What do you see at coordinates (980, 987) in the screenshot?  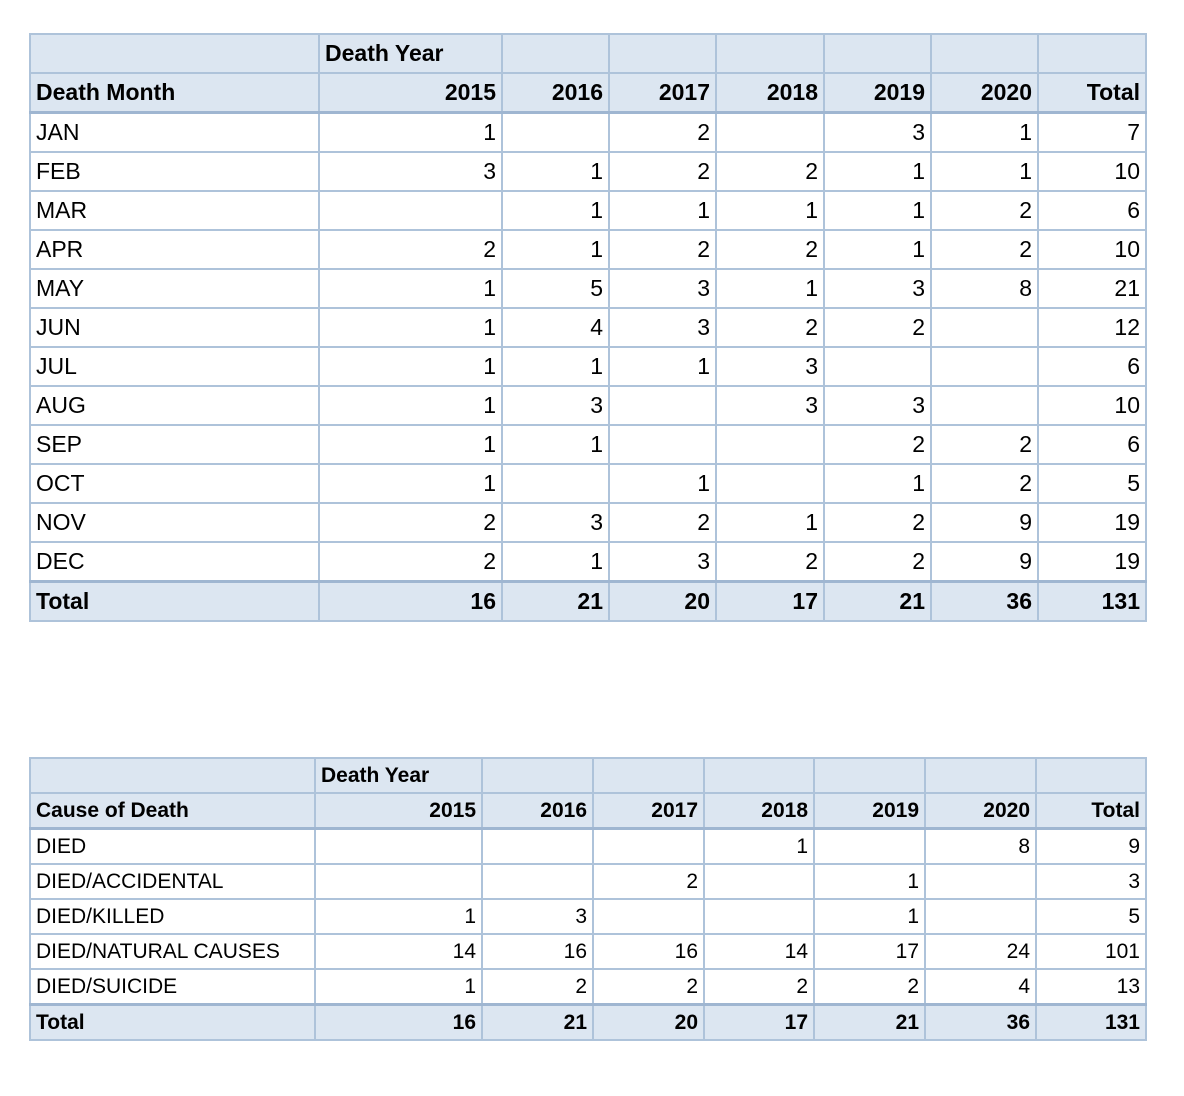 I see `value-cell: 4` at bounding box center [980, 987].